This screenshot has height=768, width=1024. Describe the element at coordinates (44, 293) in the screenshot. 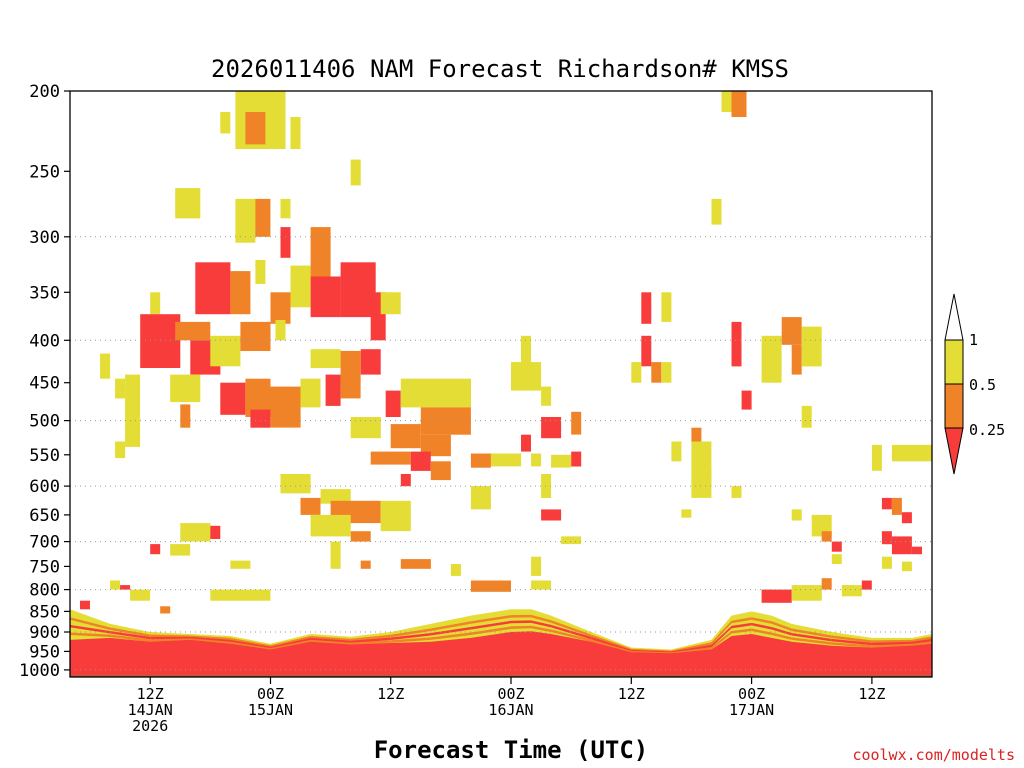

I see `y-tick-label: 350` at that location.